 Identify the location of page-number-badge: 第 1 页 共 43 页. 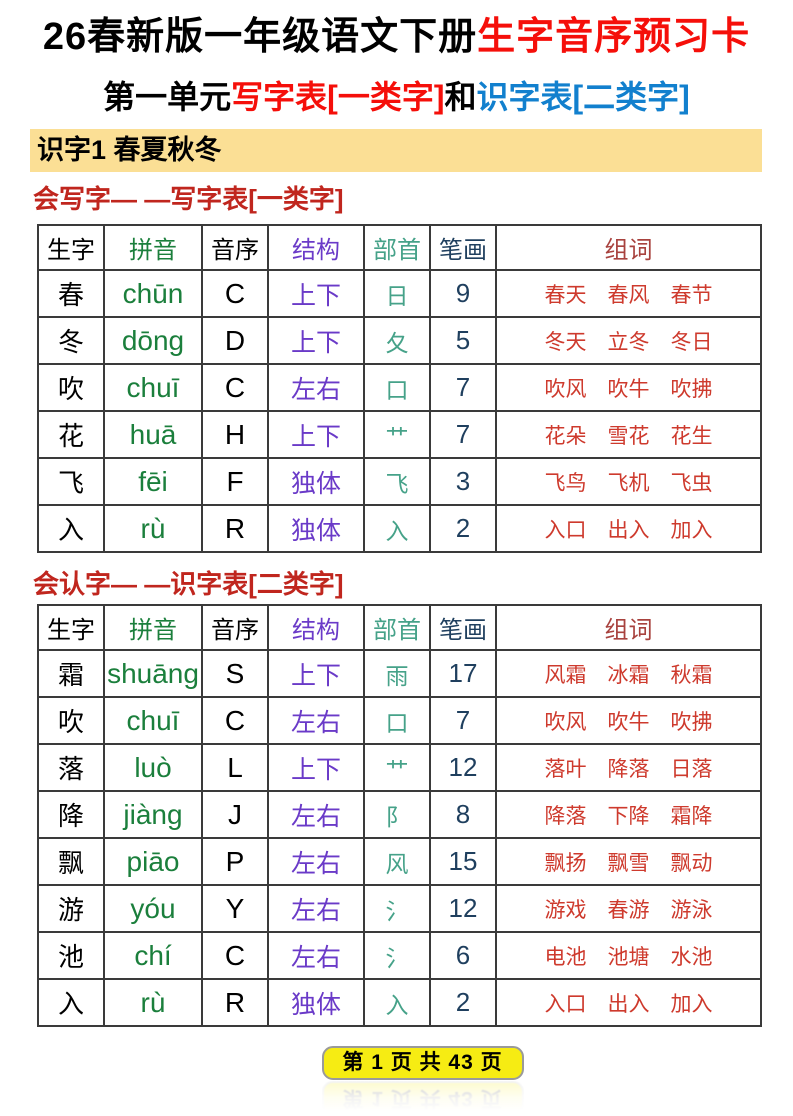
(422, 1063).